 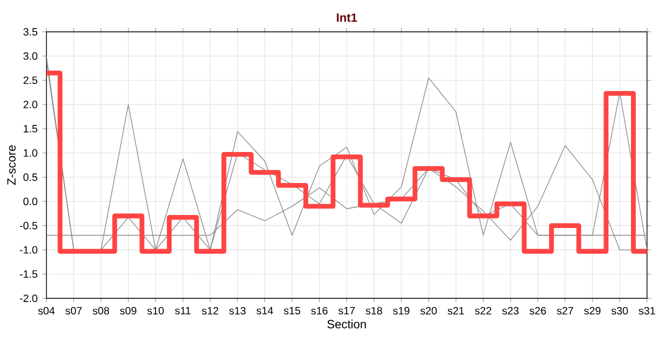 What do you see at coordinates (30, 56) in the screenshot?
I see `y-tick-label: 3.0` at bounding box center [30, 56].